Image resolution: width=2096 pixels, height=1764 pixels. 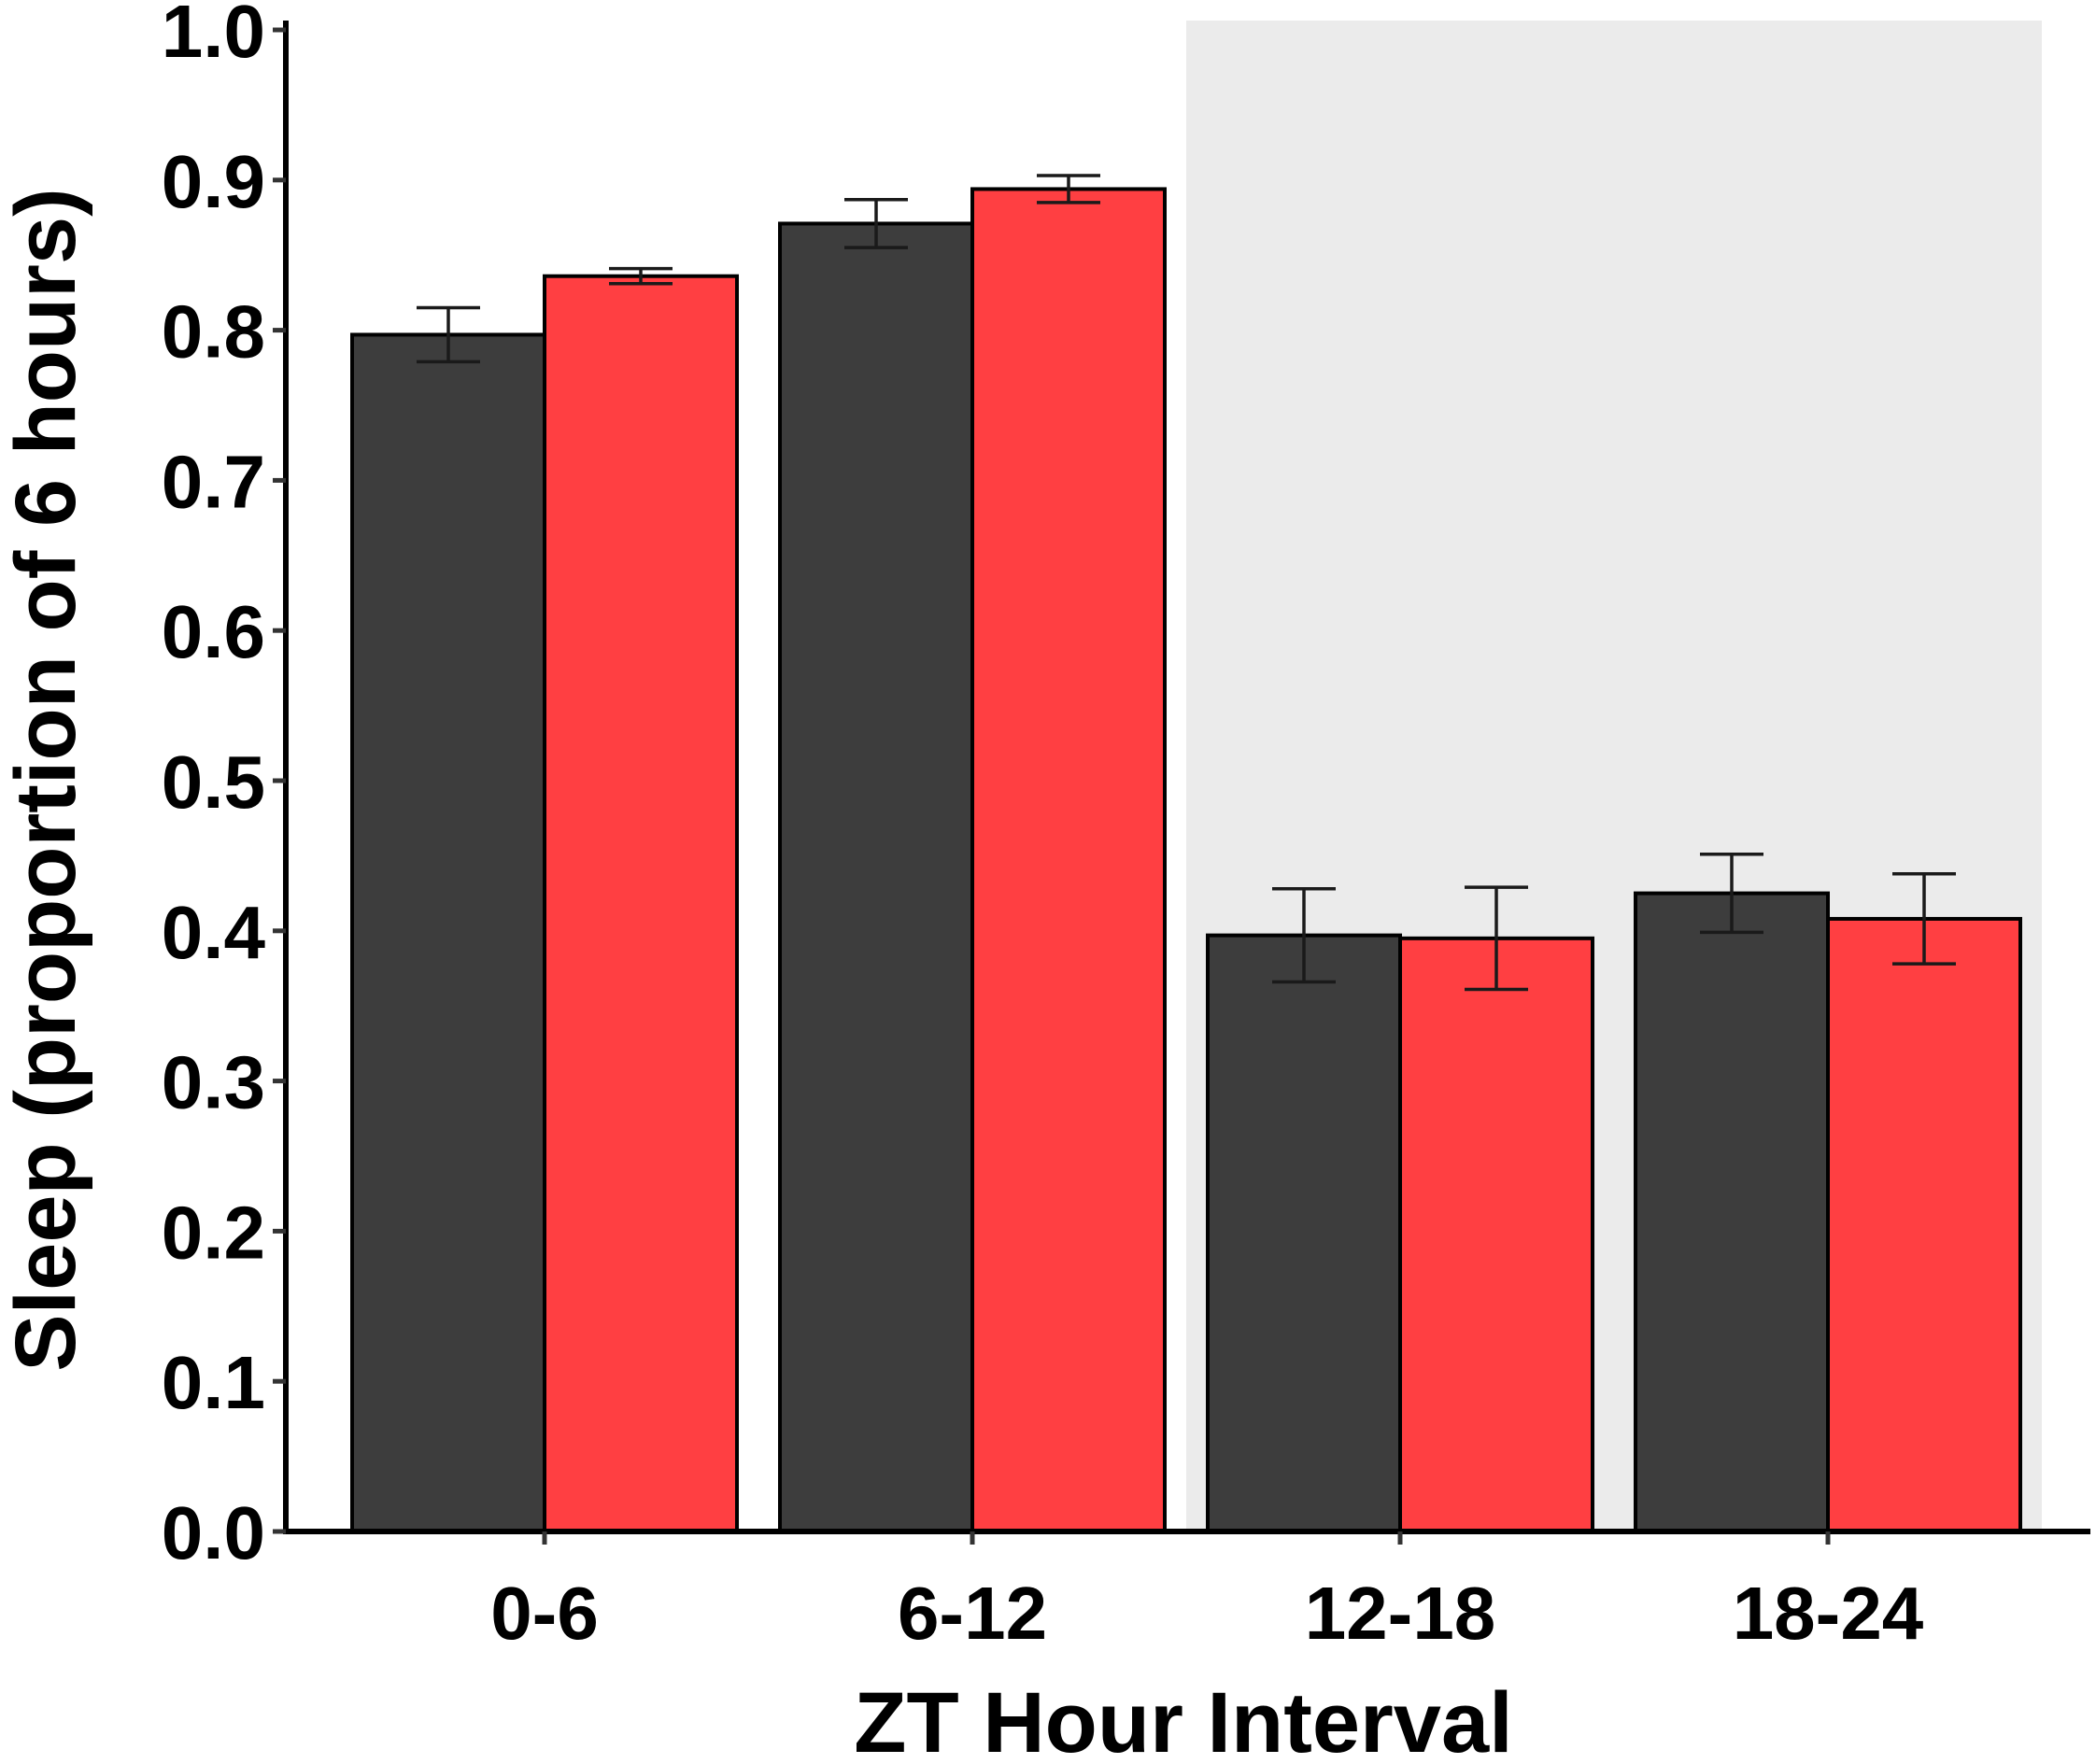 What do you see at coordinates (214, 1533) in the screenshot?
I see `y-tick-label: 0.0` at bounding box center [214, 1533].